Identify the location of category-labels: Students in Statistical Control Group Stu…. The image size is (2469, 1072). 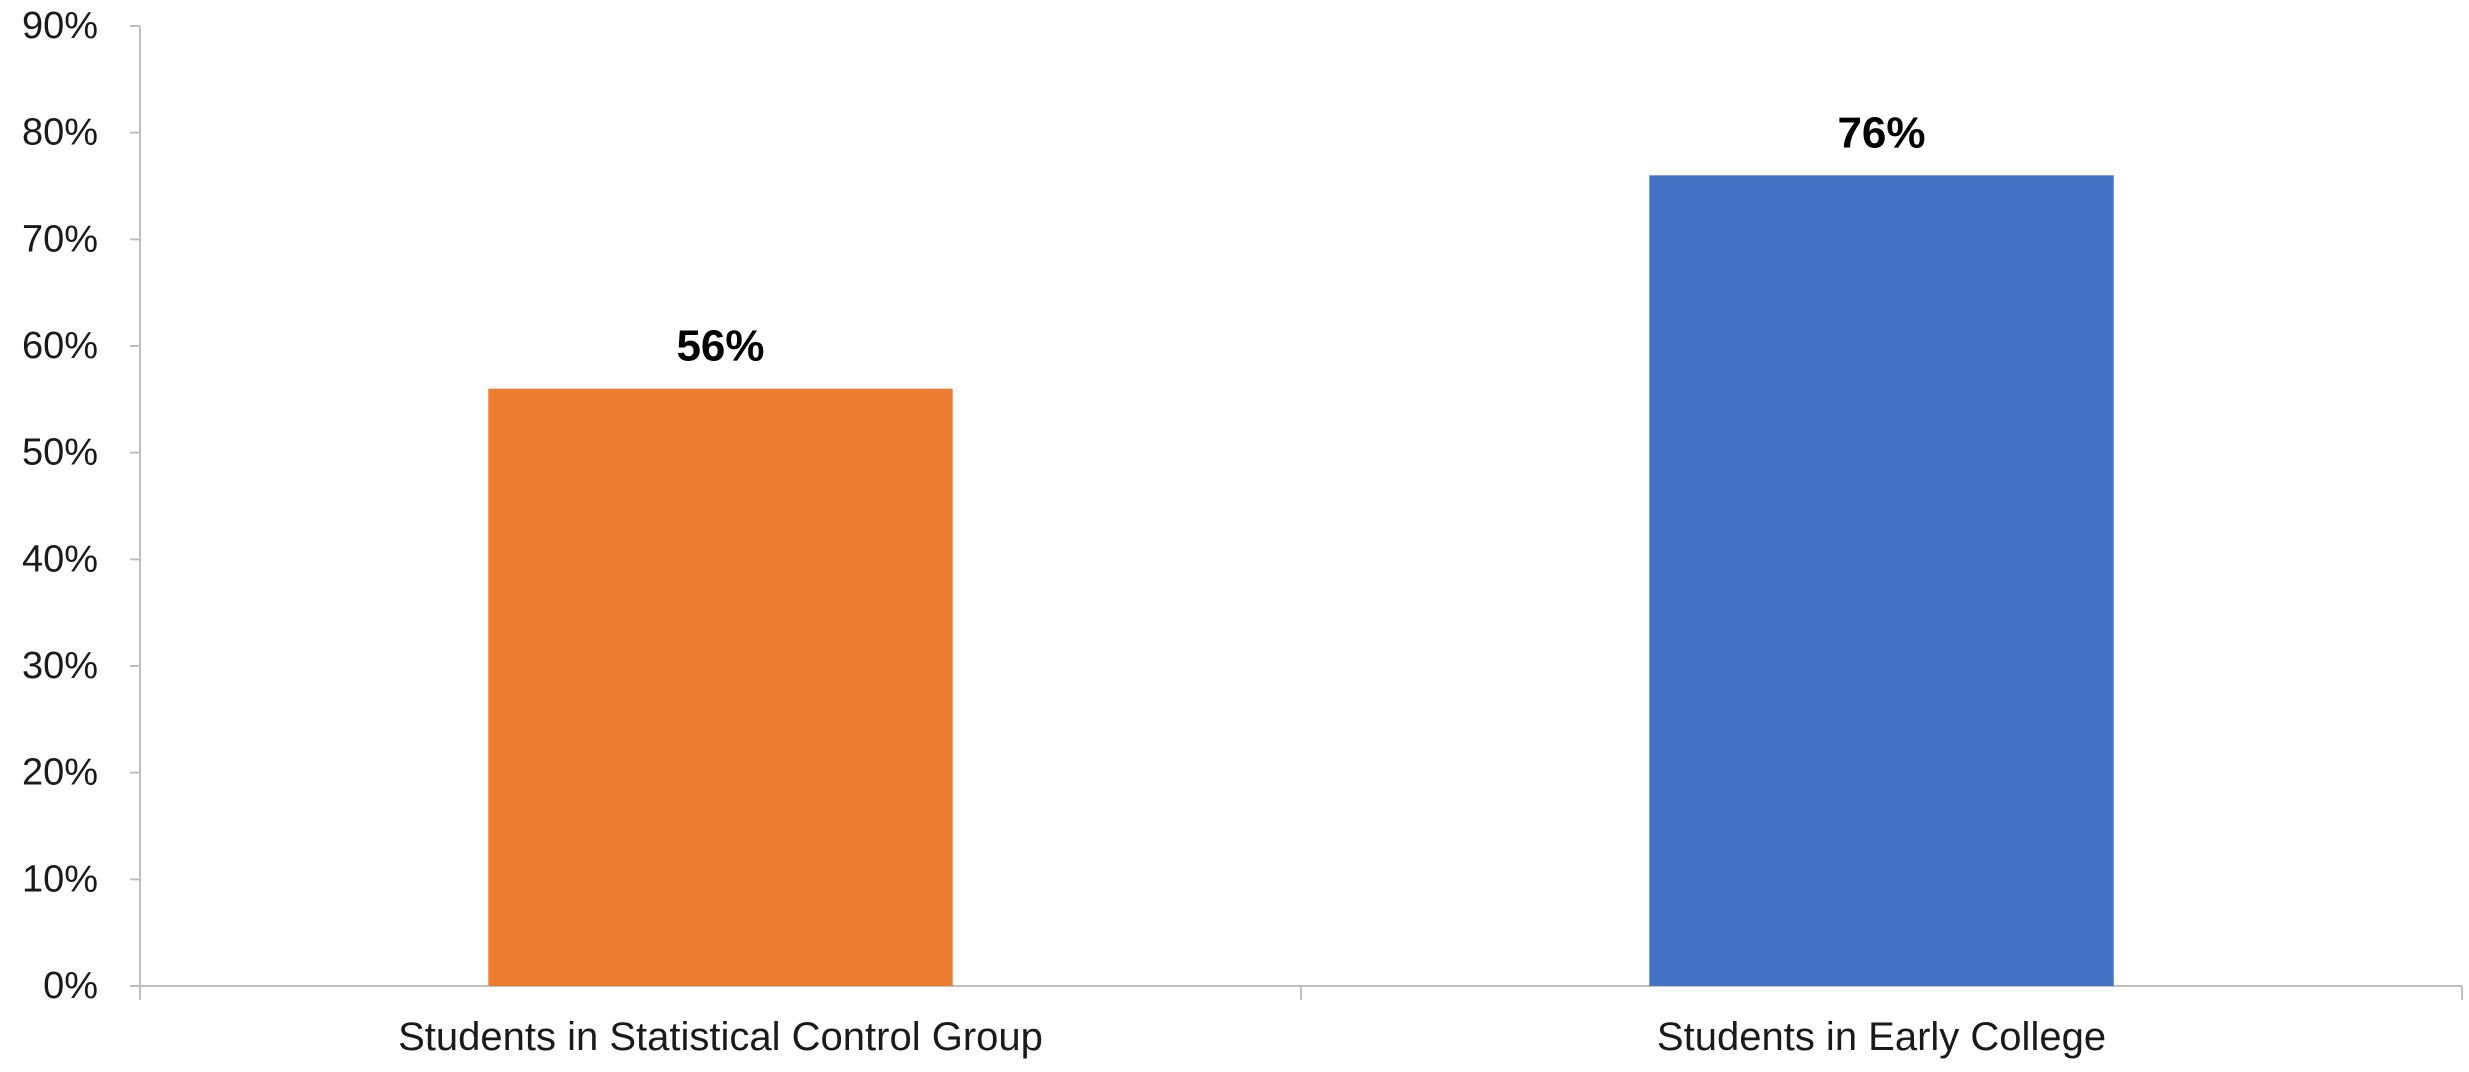
(1252, 1037).